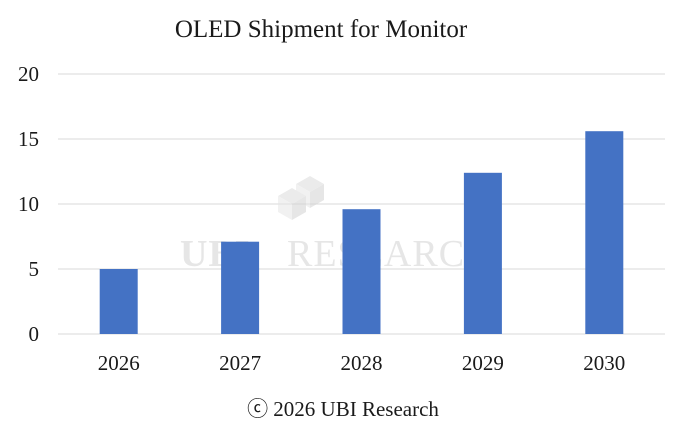 The image size is (686, 440). I want to click on watermark-brand-text: RESEARCH, so click(390, 254).